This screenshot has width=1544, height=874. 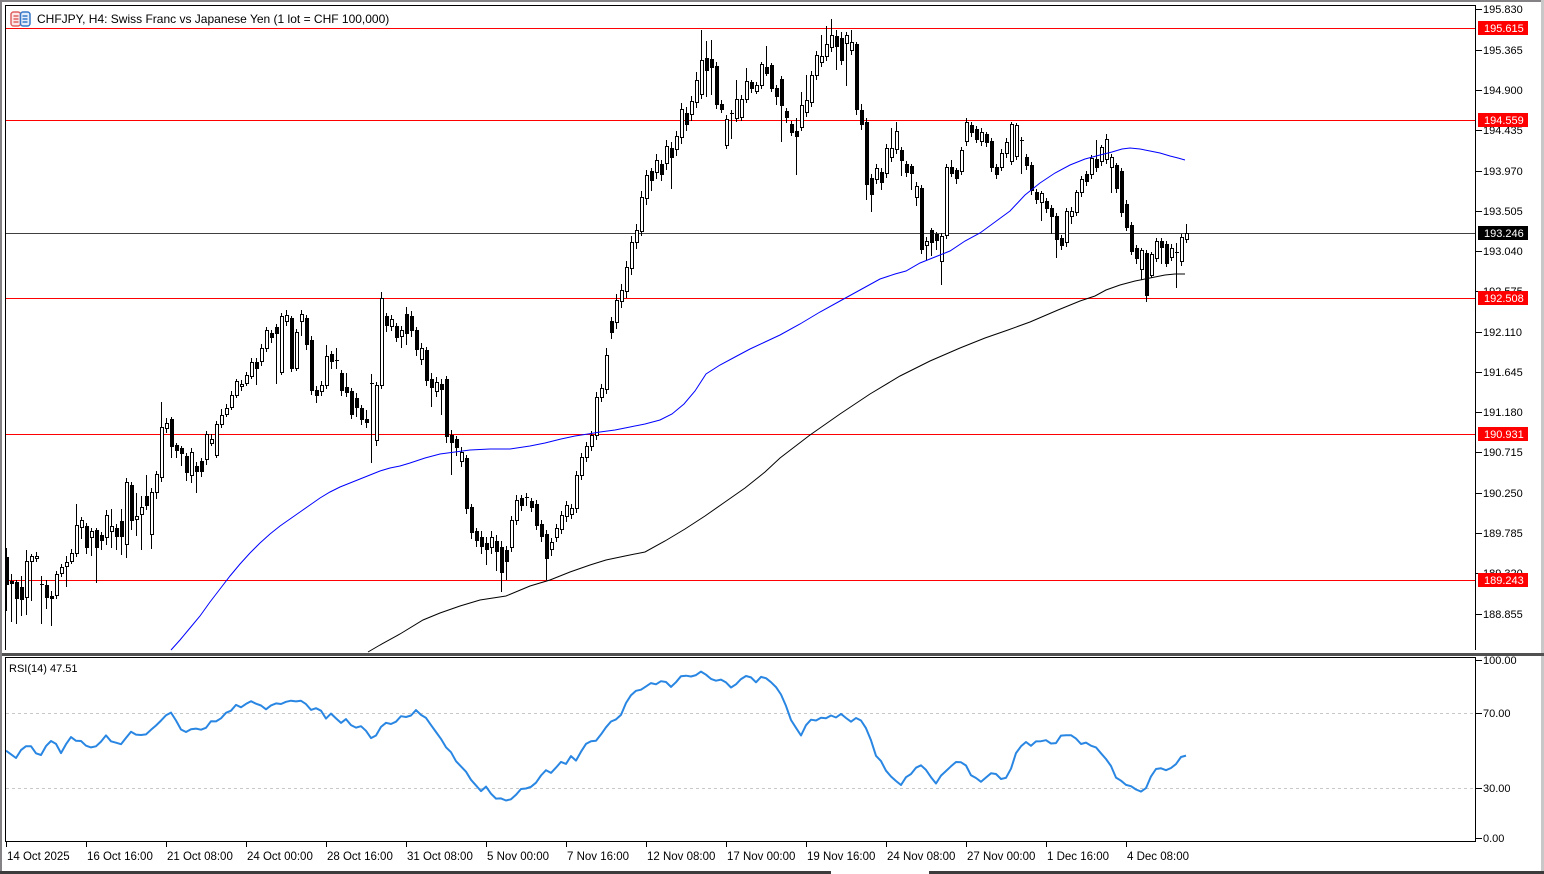 I want to click on svg-text: 189.243, so click(x=1504, y=581).